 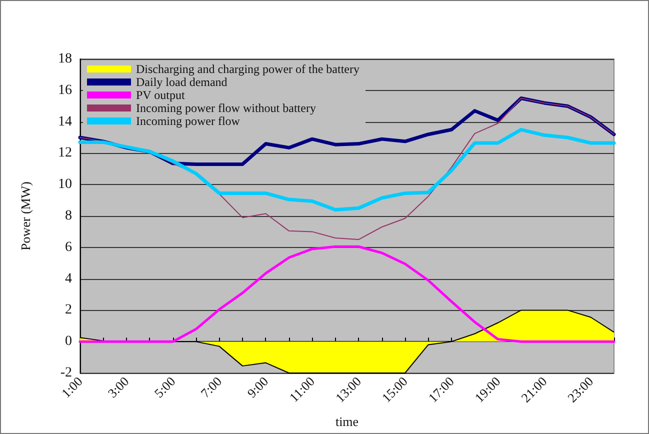 What do you see at coordinates (68, 278) in the screenshot?
I see `y-tick-label: 4` at bounding box center [68, 278].